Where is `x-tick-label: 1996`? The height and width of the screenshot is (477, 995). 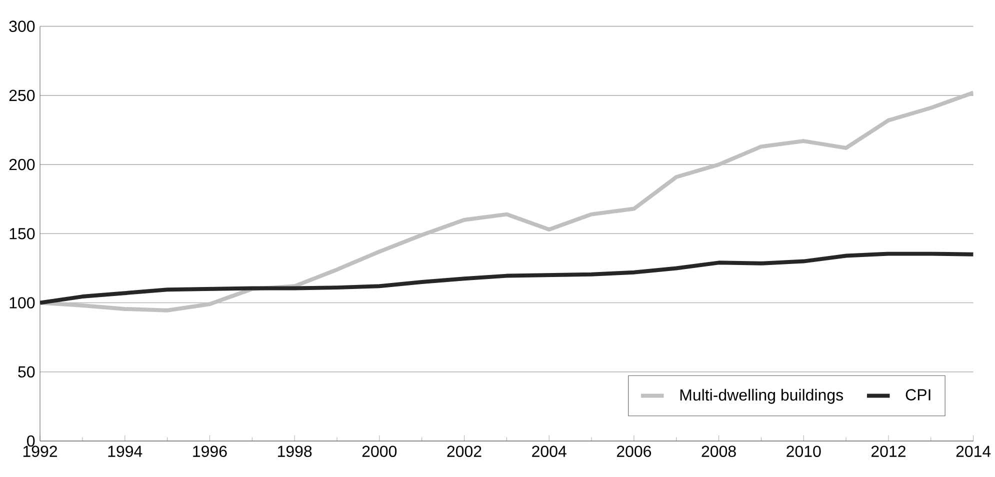
x-tick-label: 1996 is located at coordinates (210, 452).